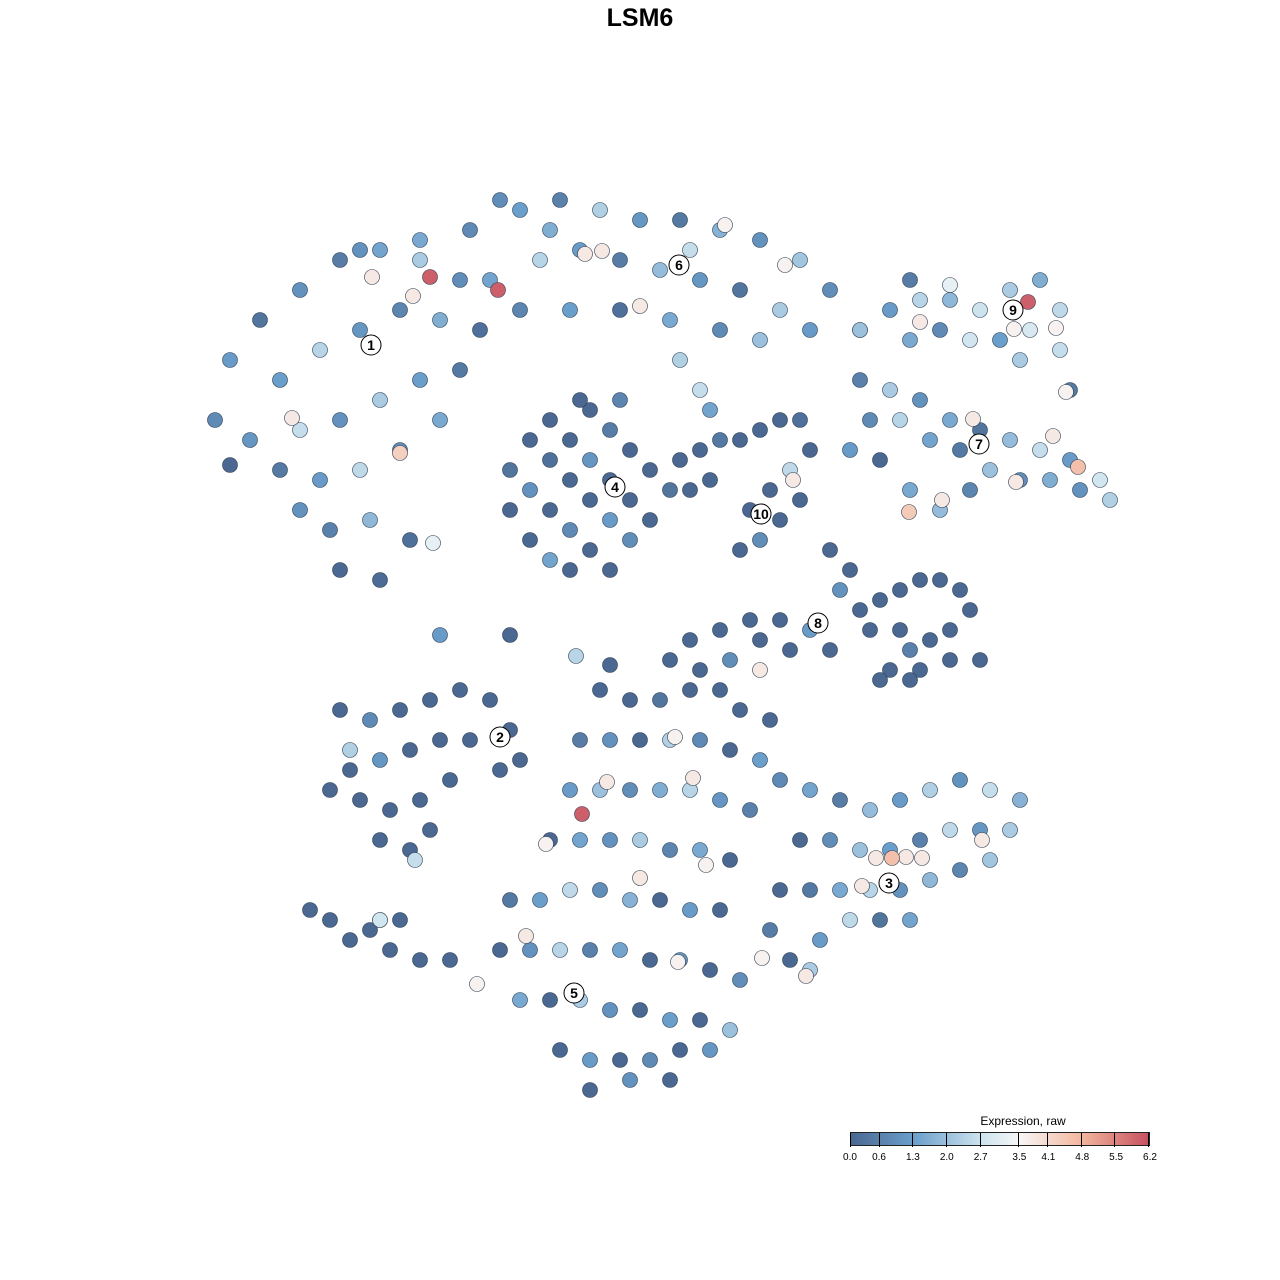 The image size is (1280, 1280). I want to click on cluster-label-3: 3, so click(889, 883).